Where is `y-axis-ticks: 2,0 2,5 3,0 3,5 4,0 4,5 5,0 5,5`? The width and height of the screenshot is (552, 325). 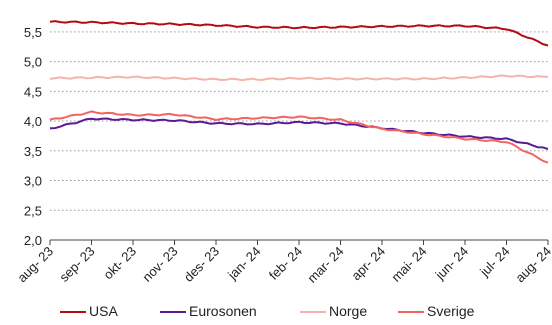
y-axis-ticks: 2,0 2,5 3,0 3,5 4,0 4,5 5,0 5,5 is located at coordinates (33, 136).